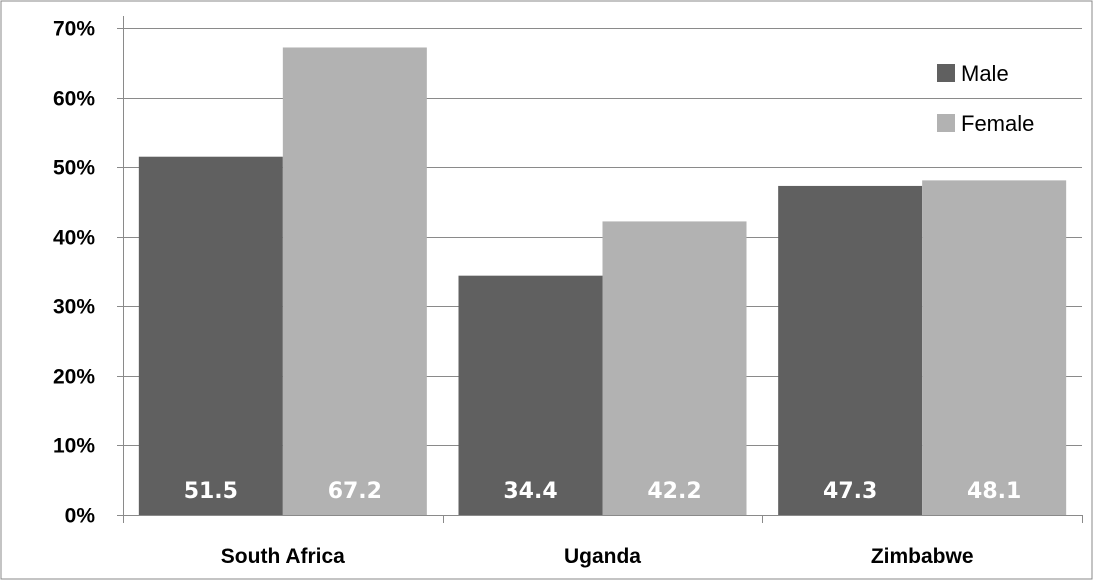  What do you see at coordinates (602, 556) in the screenshot?
I see `x-tick-label: Uganda` at bounding box center [602, 556].